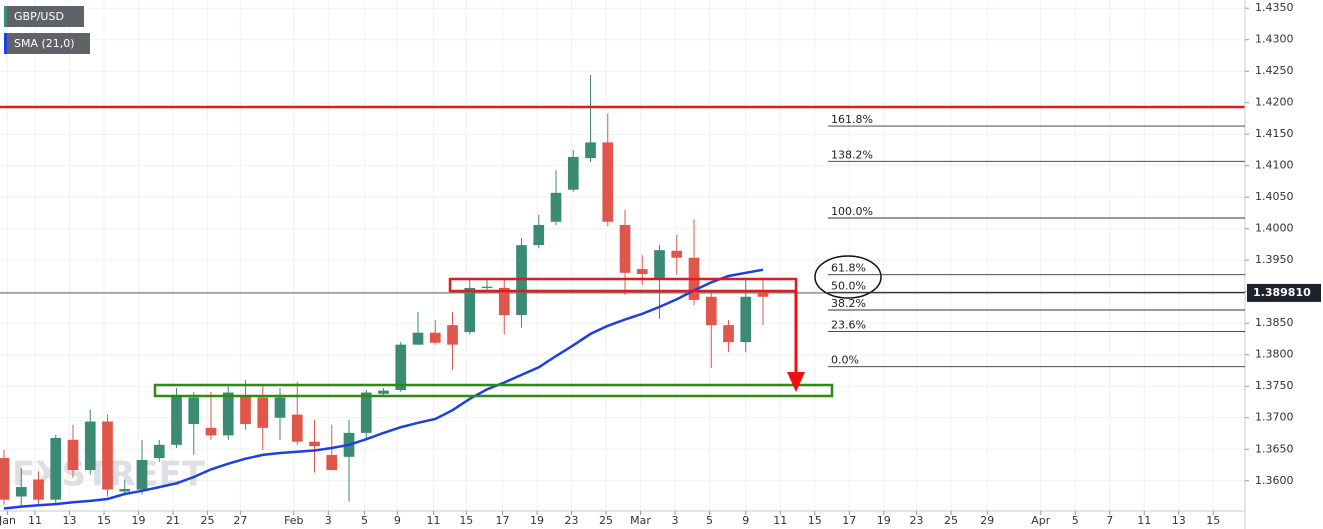 This screenshot has height=529, width=1323. Describe the element at coordinates (1109, 520) in the screenshot. I see `x-tick-label: 7` at that location.